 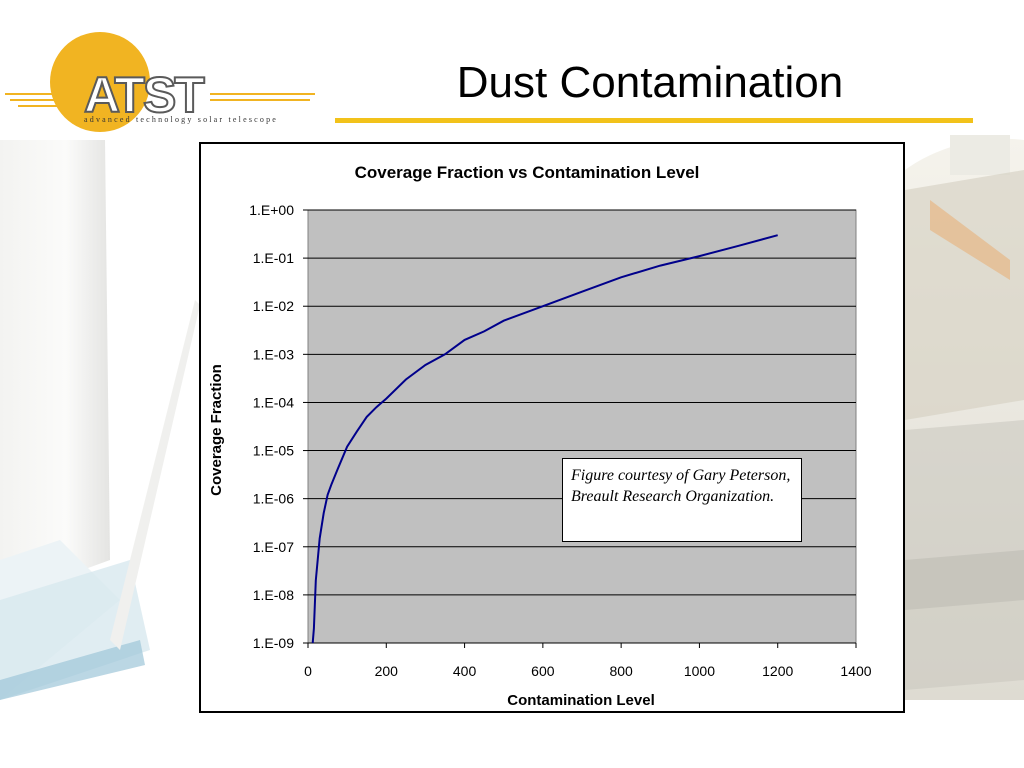 I want to click on x-tick-label: 1200, so click(x=777, y=671).